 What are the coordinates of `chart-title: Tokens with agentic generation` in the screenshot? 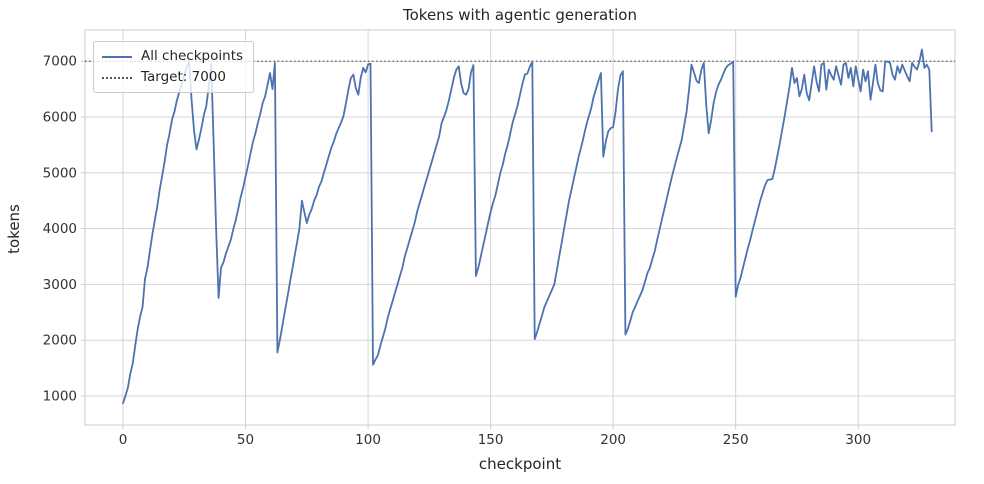 It's located at (520, 15).